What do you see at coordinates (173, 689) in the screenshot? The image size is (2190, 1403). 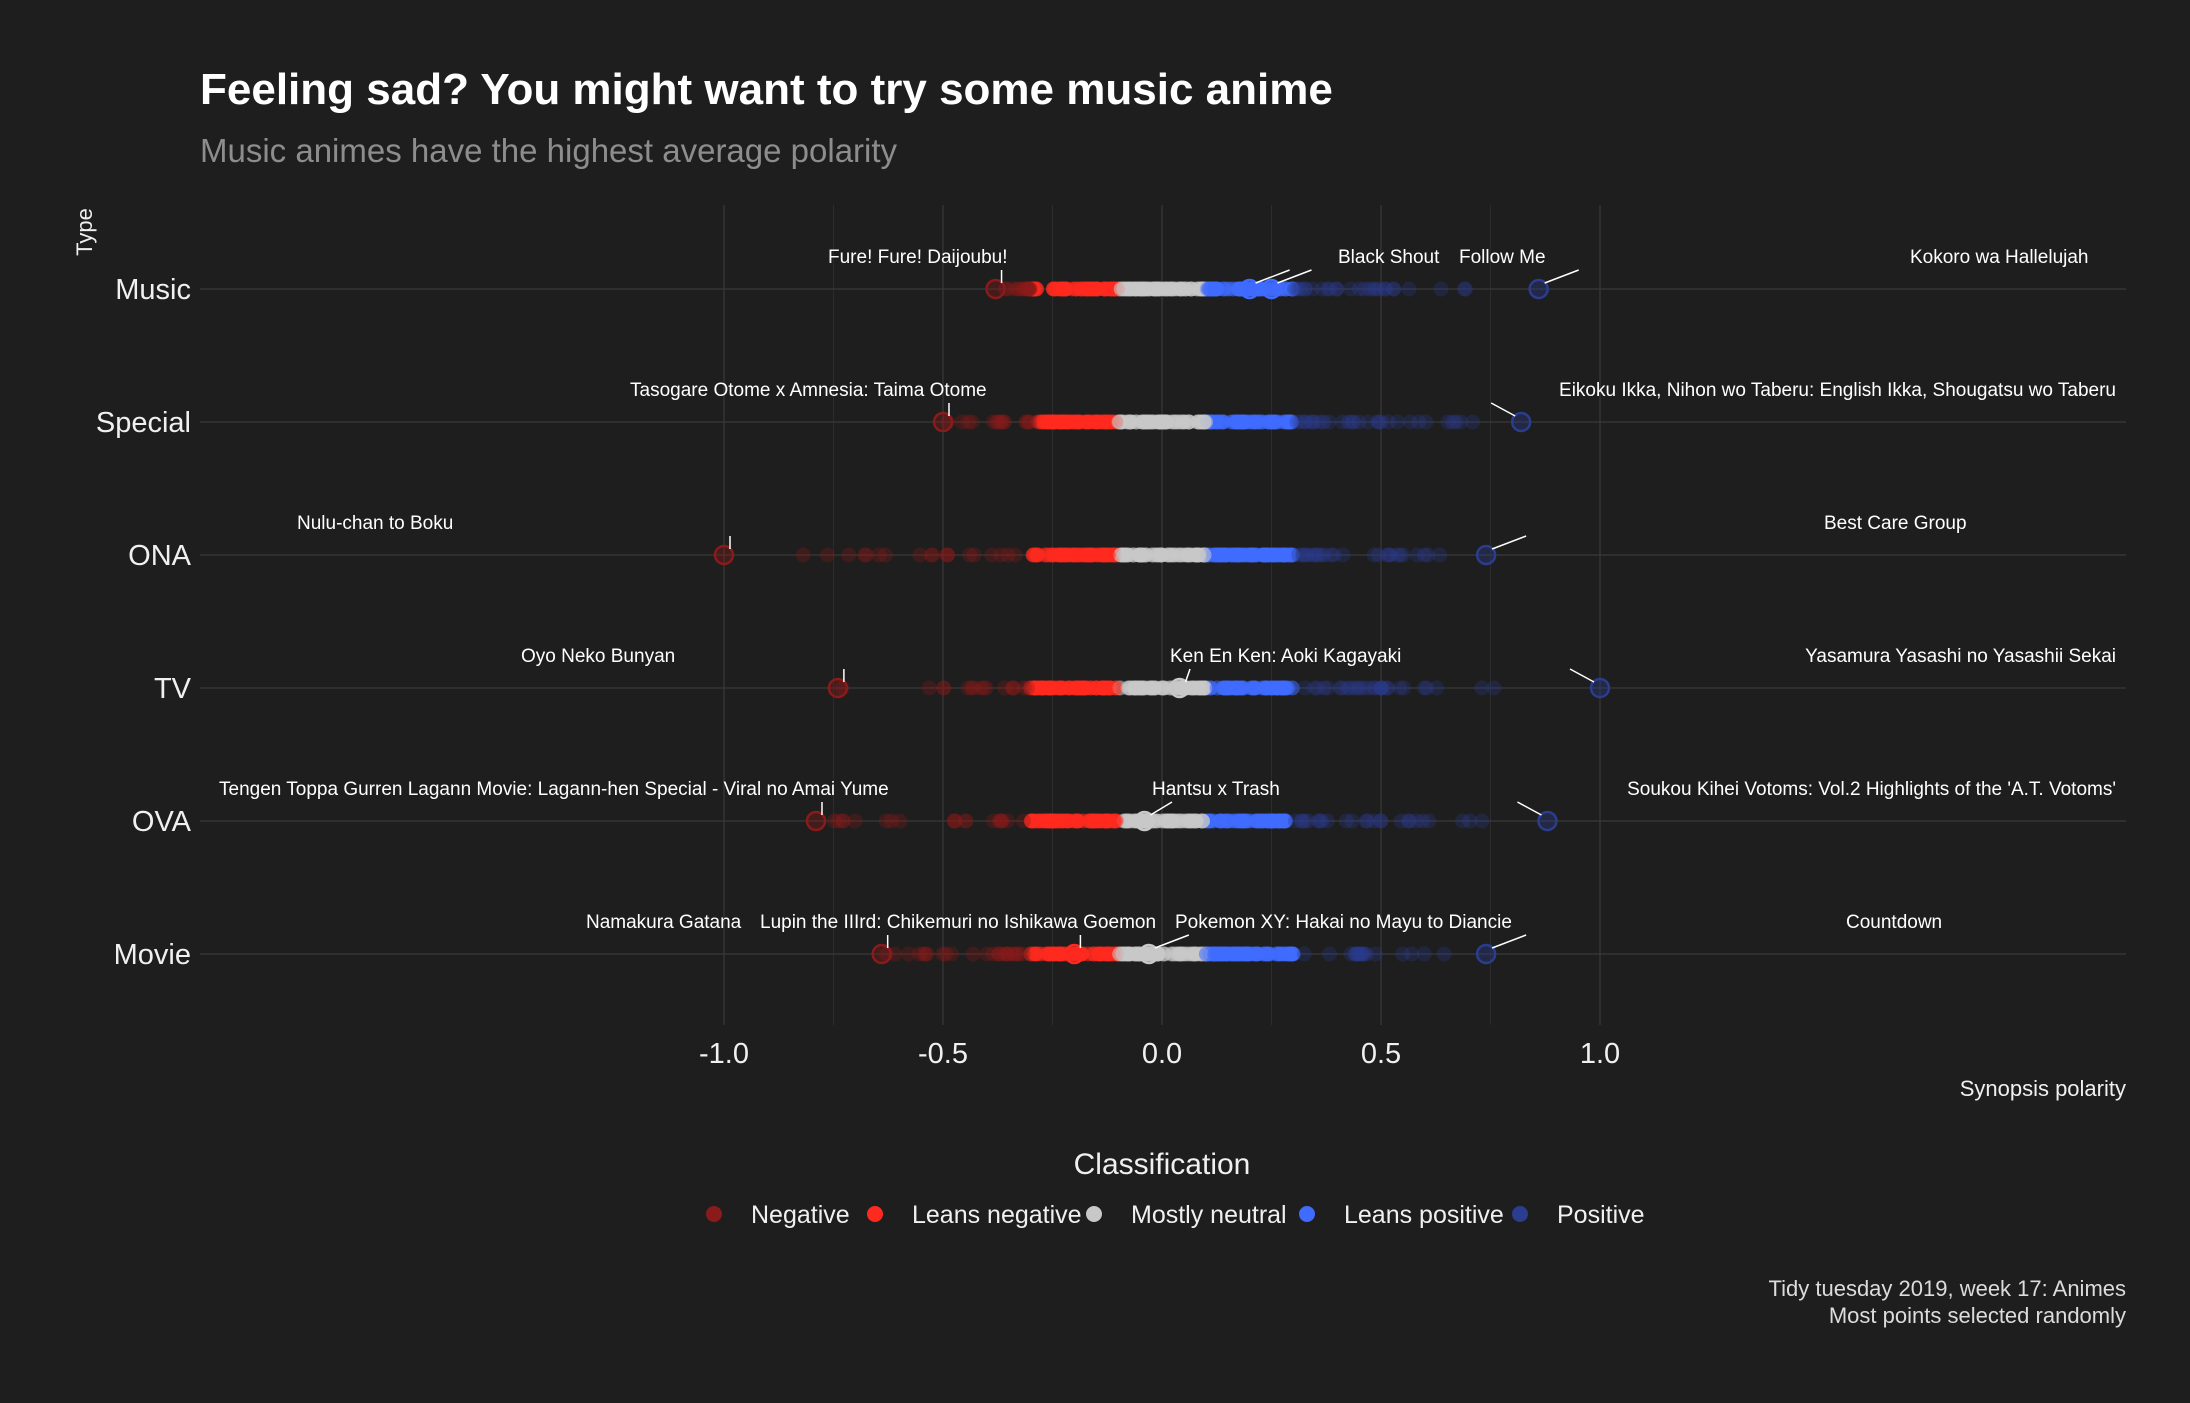 I see `y-tick-label: TV` at bounding box center [173, 689].